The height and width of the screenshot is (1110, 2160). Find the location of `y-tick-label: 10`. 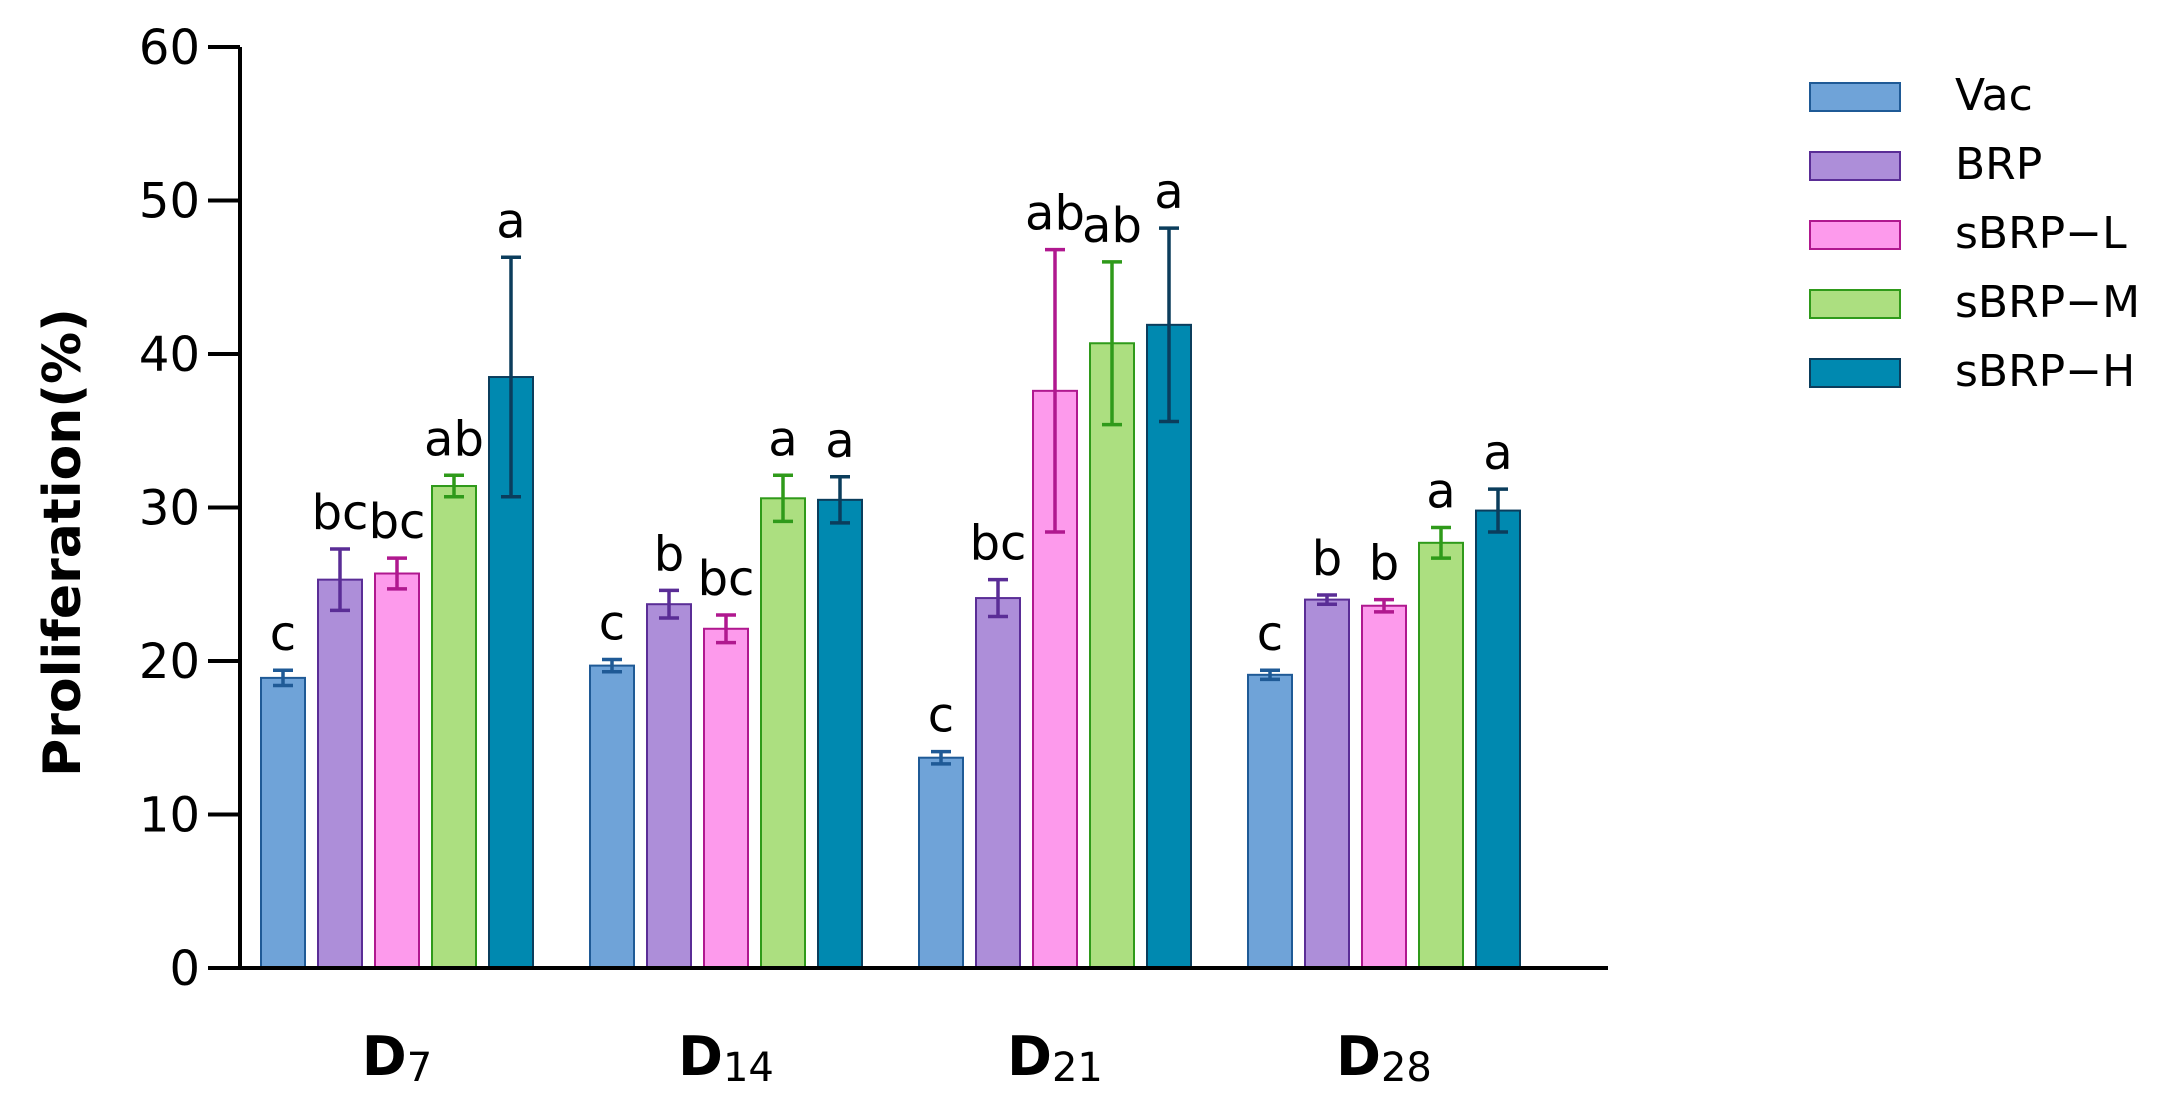

y-tick-label: 10 is located at coordinates (169, 816).